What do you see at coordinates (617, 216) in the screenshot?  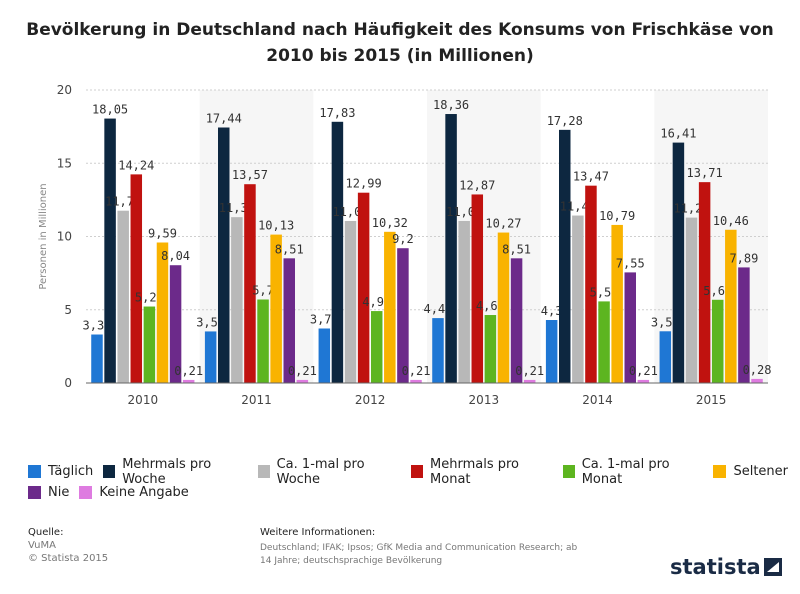 I see `data-label: 10,79` at bounding box center [617, 216].